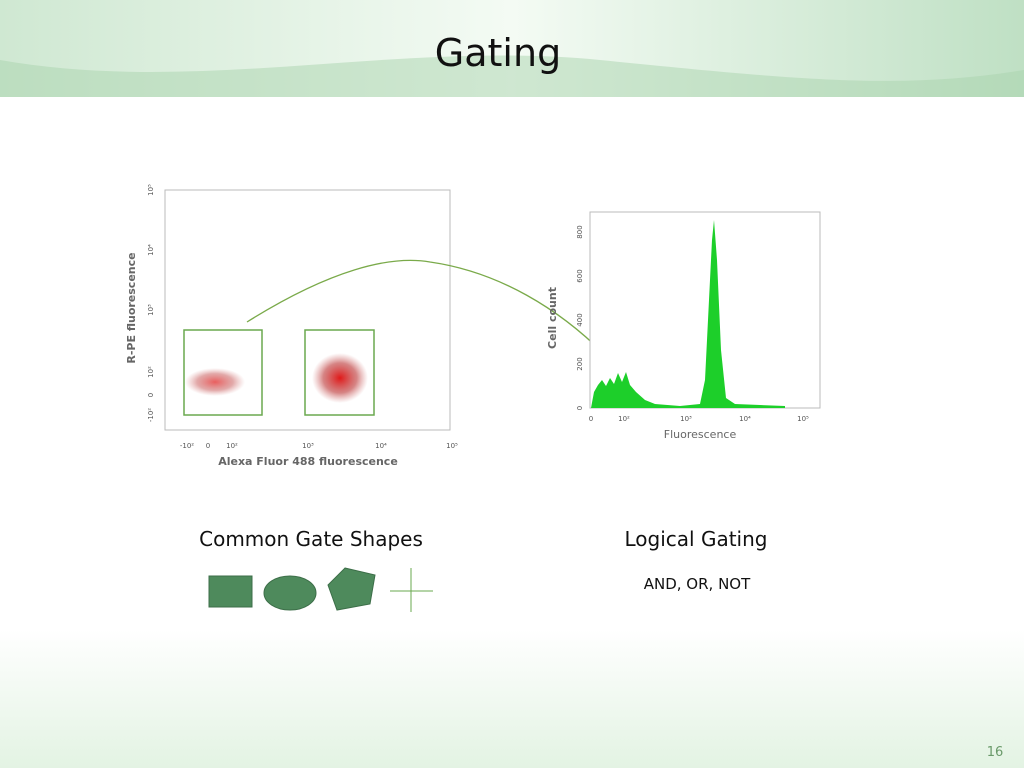 This screenshot has height=768, width=1024. What do you see at coordinates (151, 303) in the screenshot?
I see `scatter-y-ticks: 10⁵ 10⁴ 10³ 10² 0 -10²` at bounding box center [151, 303].